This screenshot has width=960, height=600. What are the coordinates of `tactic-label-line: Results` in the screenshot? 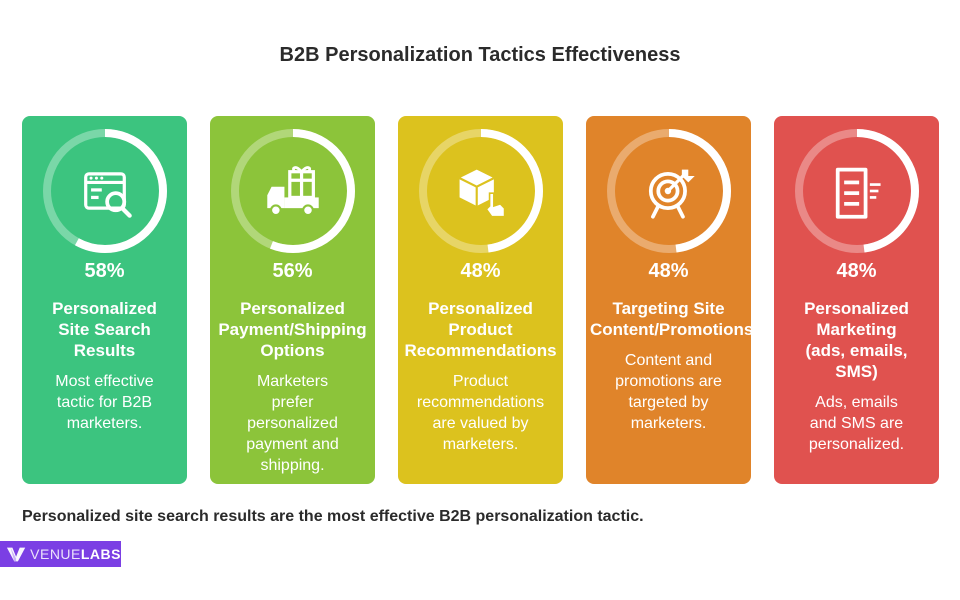 It's located at (104, 350).